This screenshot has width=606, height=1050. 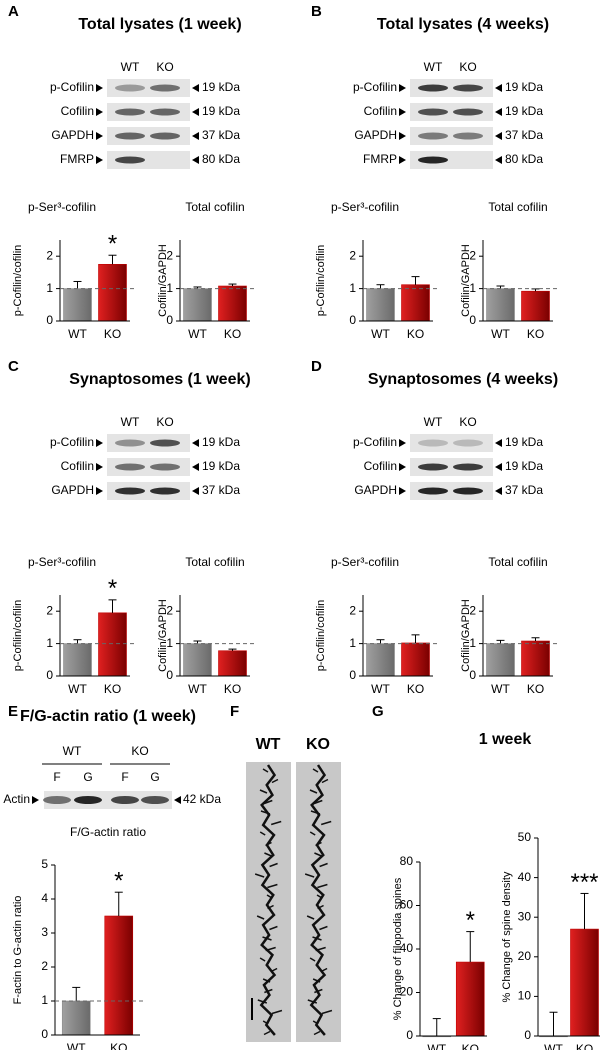 I want to click on blot-row-label: GAPDH, so click(x=72, y=135).